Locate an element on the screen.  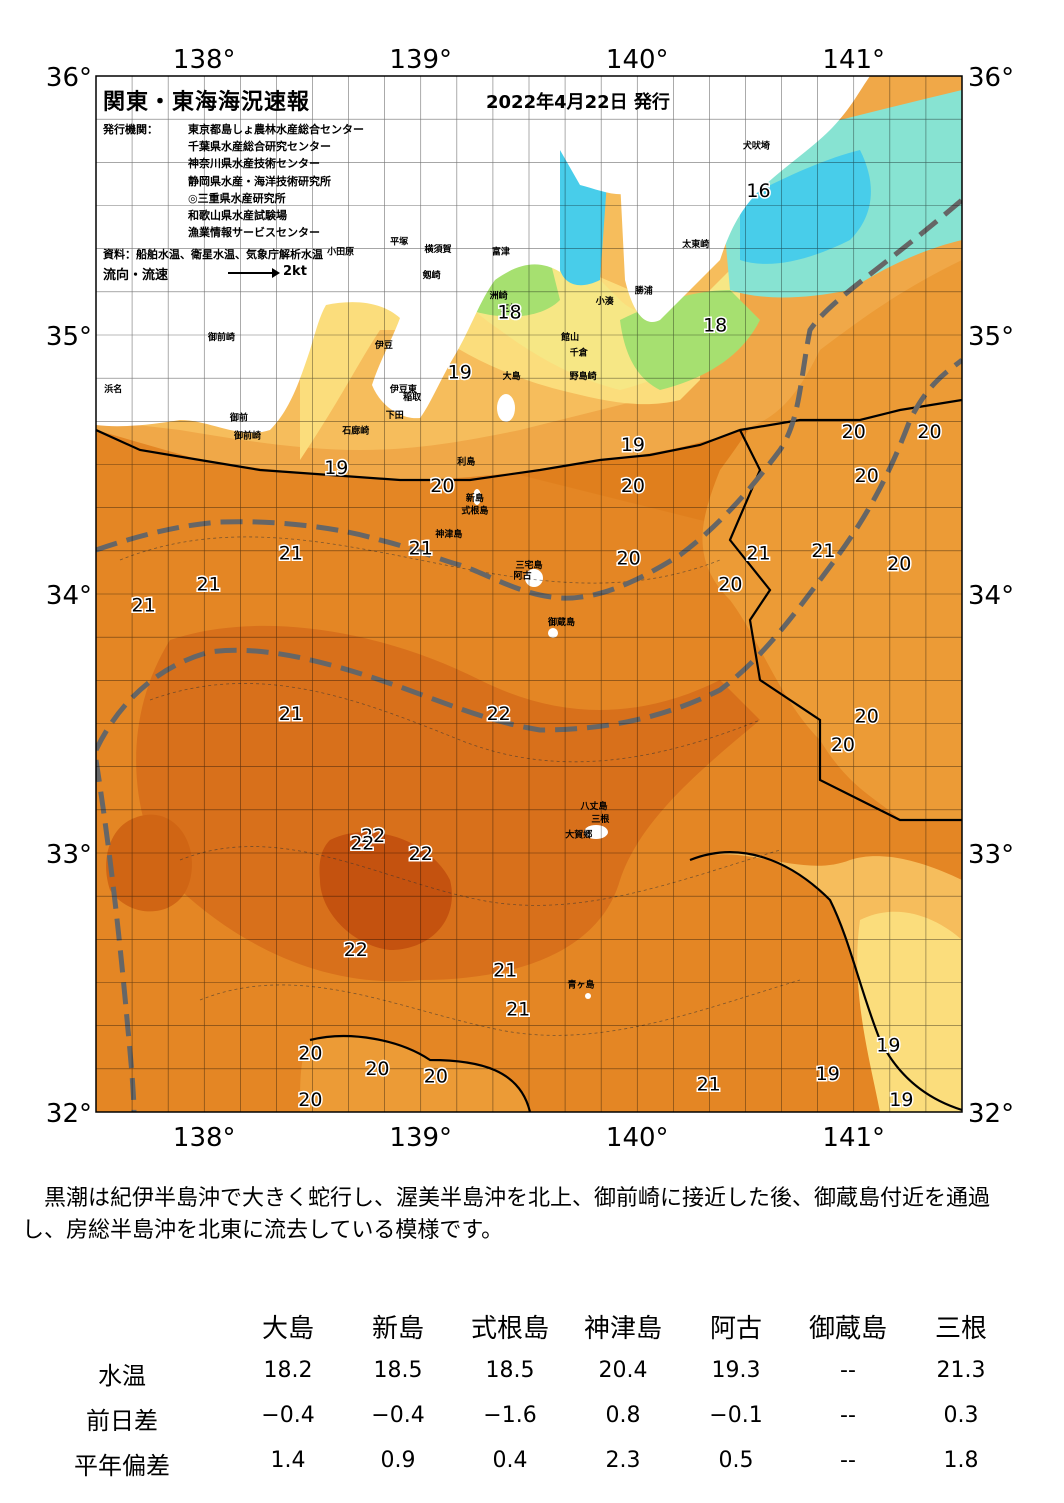
publisher-item: ◎三重県水産研究所 is located at coordinates (237, 198).